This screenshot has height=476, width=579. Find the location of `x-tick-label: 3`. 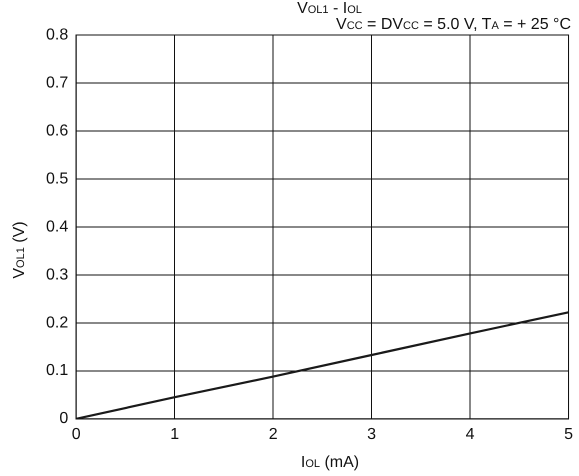

x-tick-label: 3 is located at coordinates (371, 434).